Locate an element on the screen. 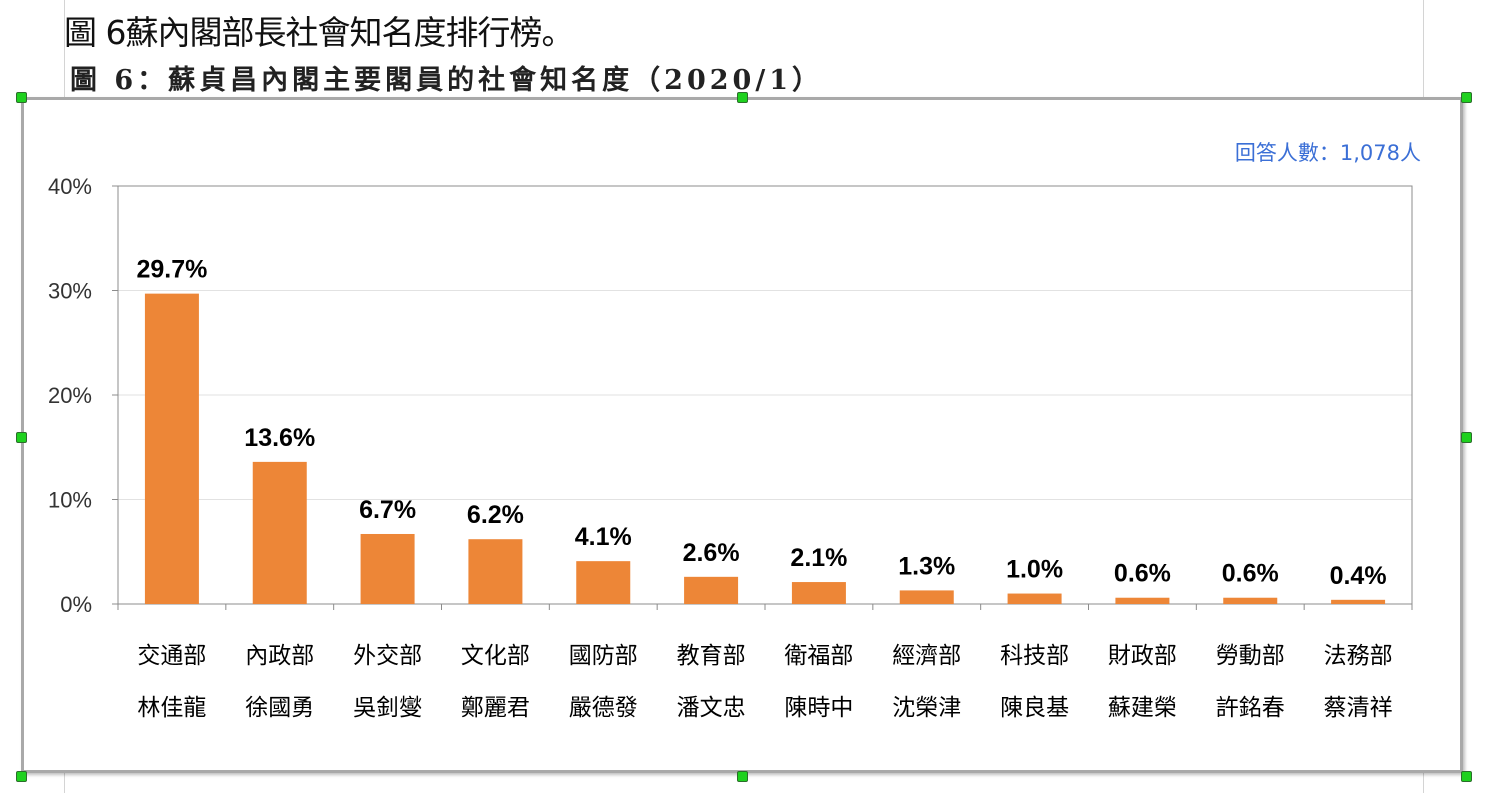  category-label-ministry: 內政部 is located at coordinates (279, 656).